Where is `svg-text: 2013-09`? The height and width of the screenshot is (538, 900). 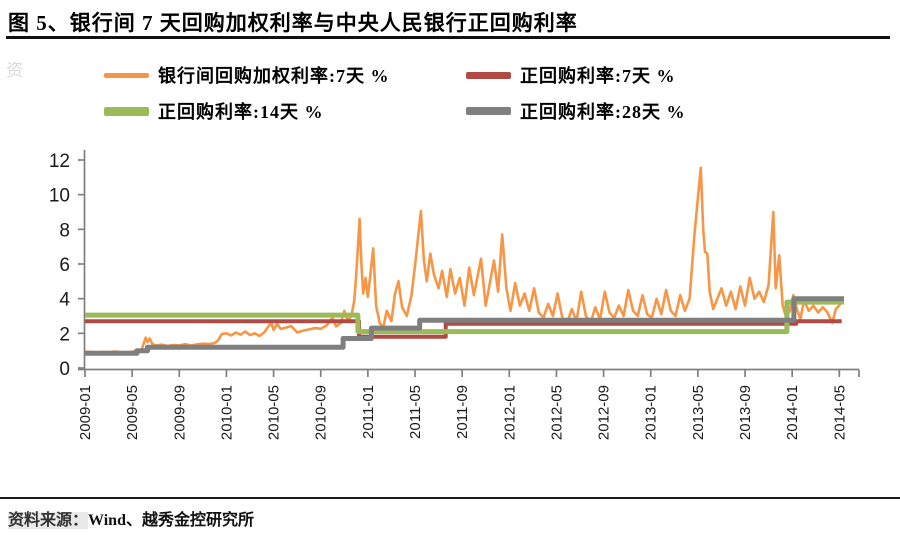
svg-text: 2013-09 is located at coordinates (745, 412).